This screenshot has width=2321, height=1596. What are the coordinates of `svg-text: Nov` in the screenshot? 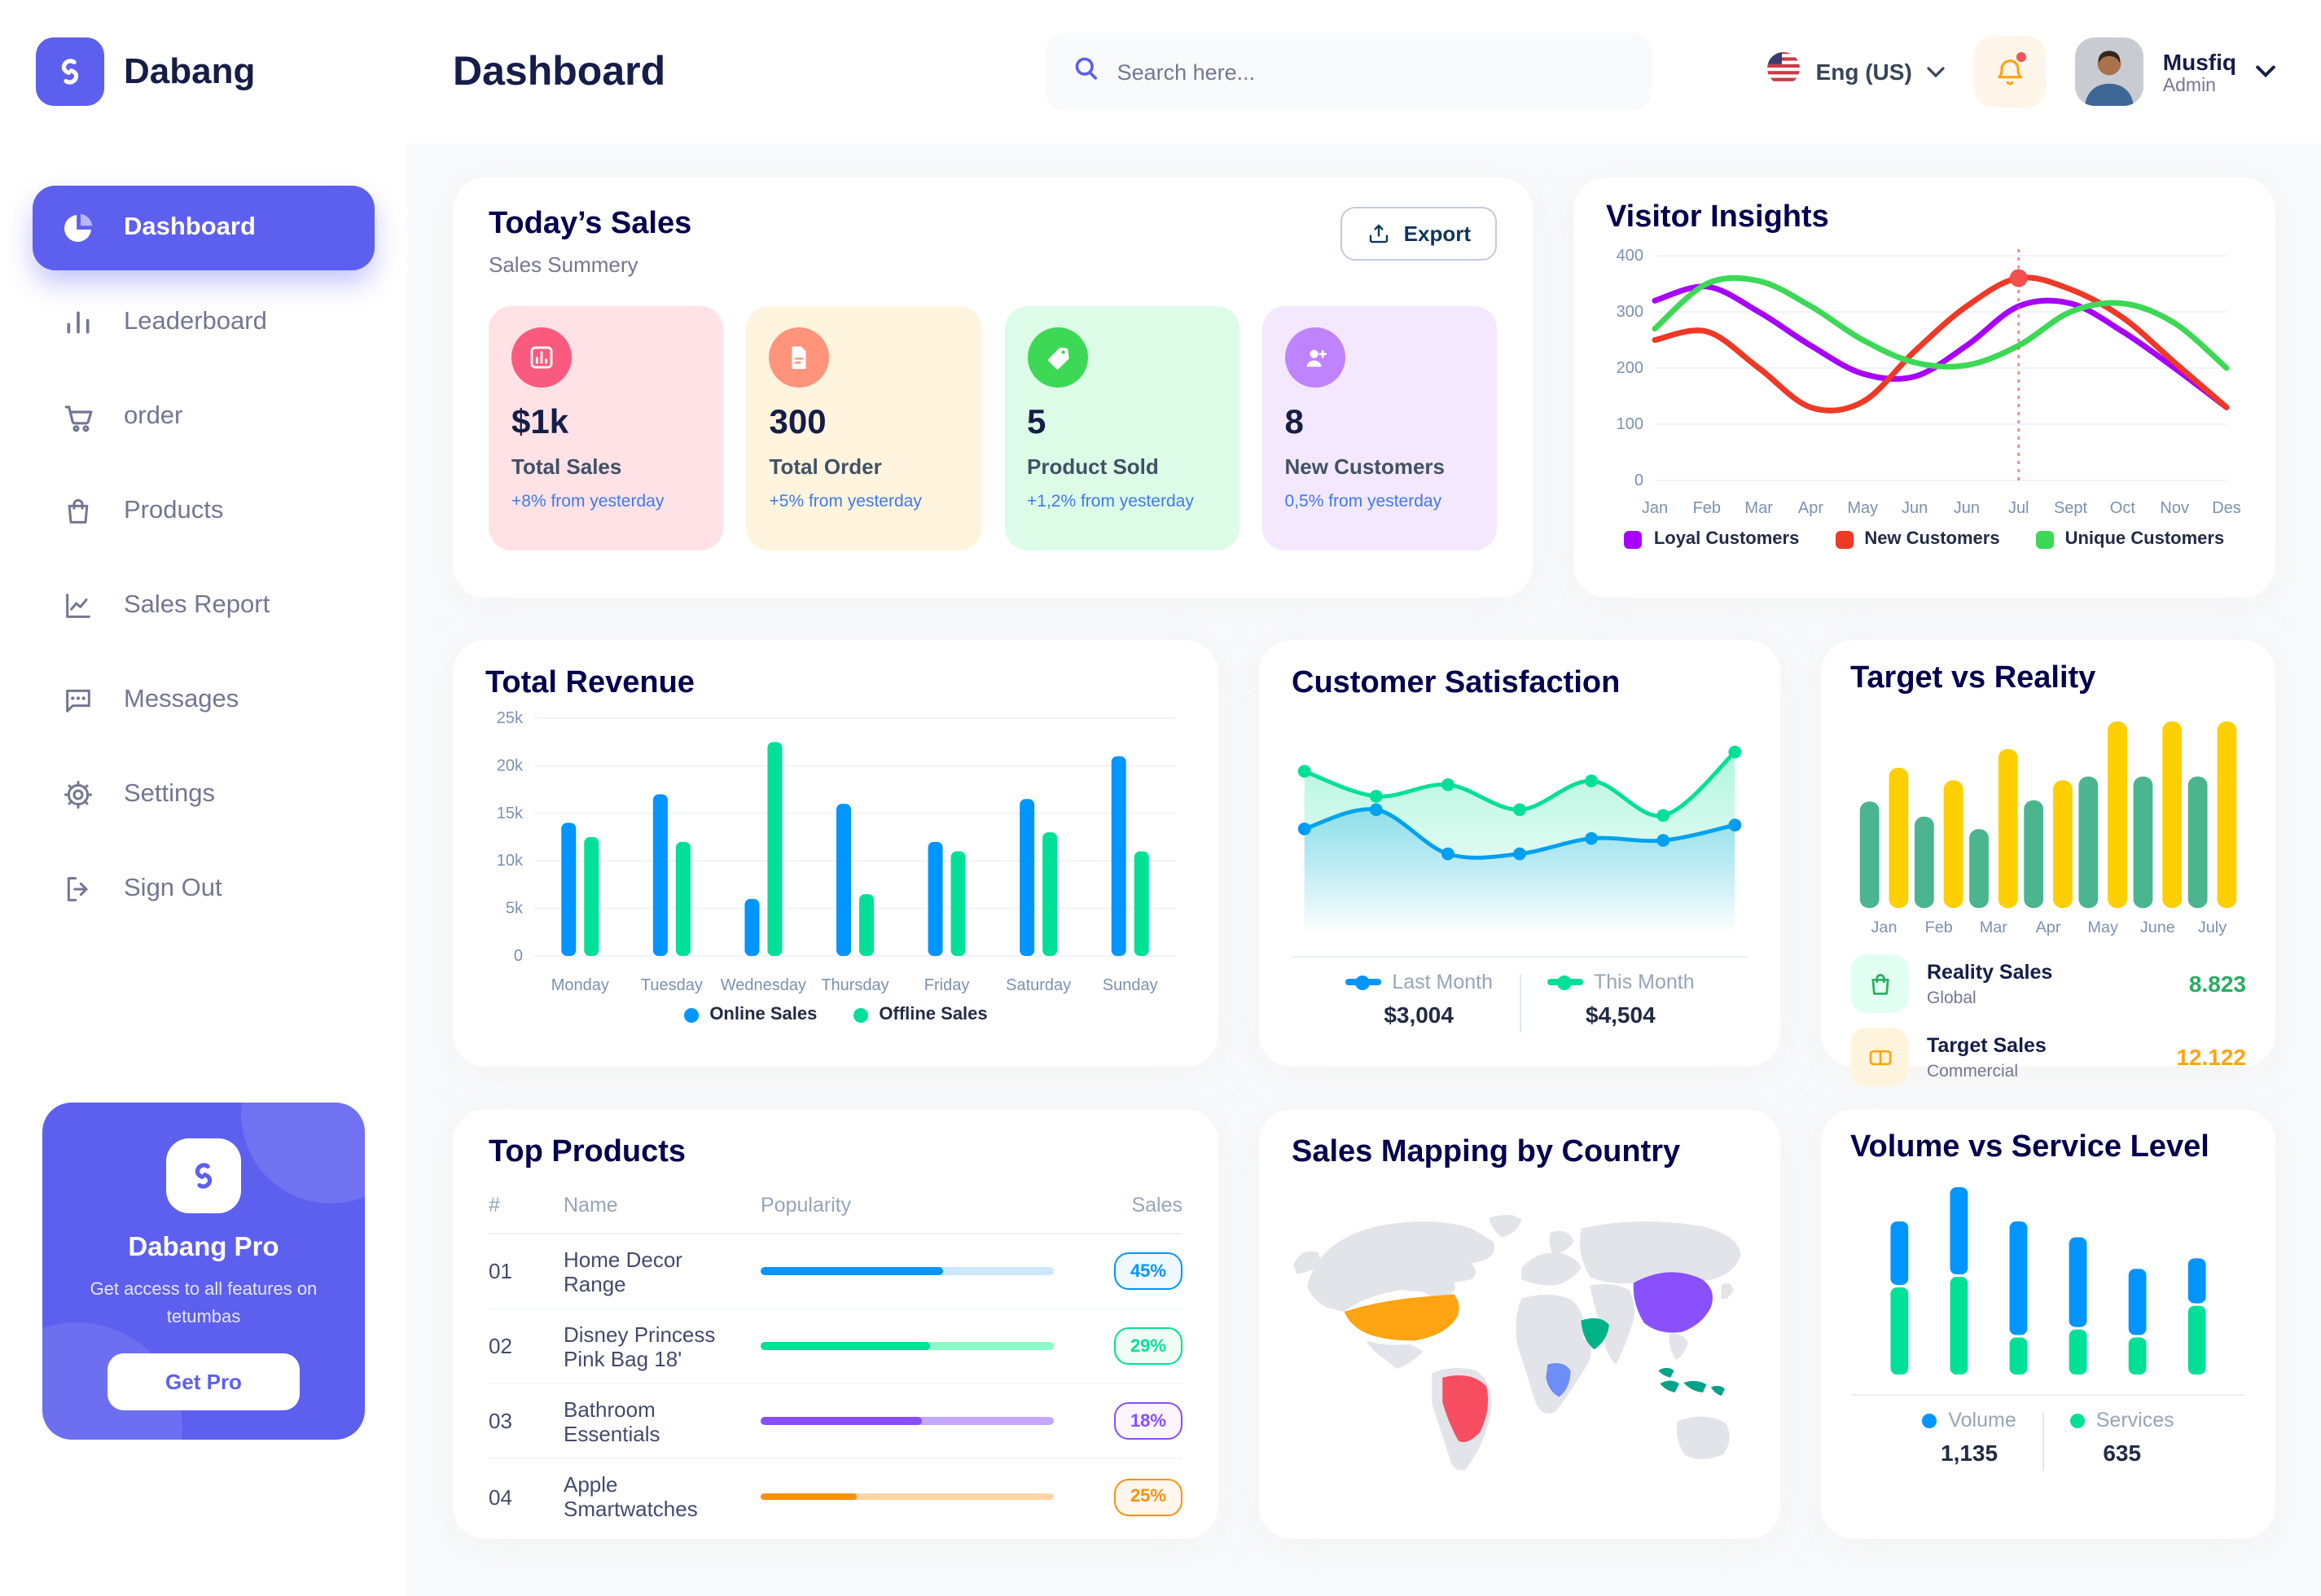 It's located at (2174, 508).